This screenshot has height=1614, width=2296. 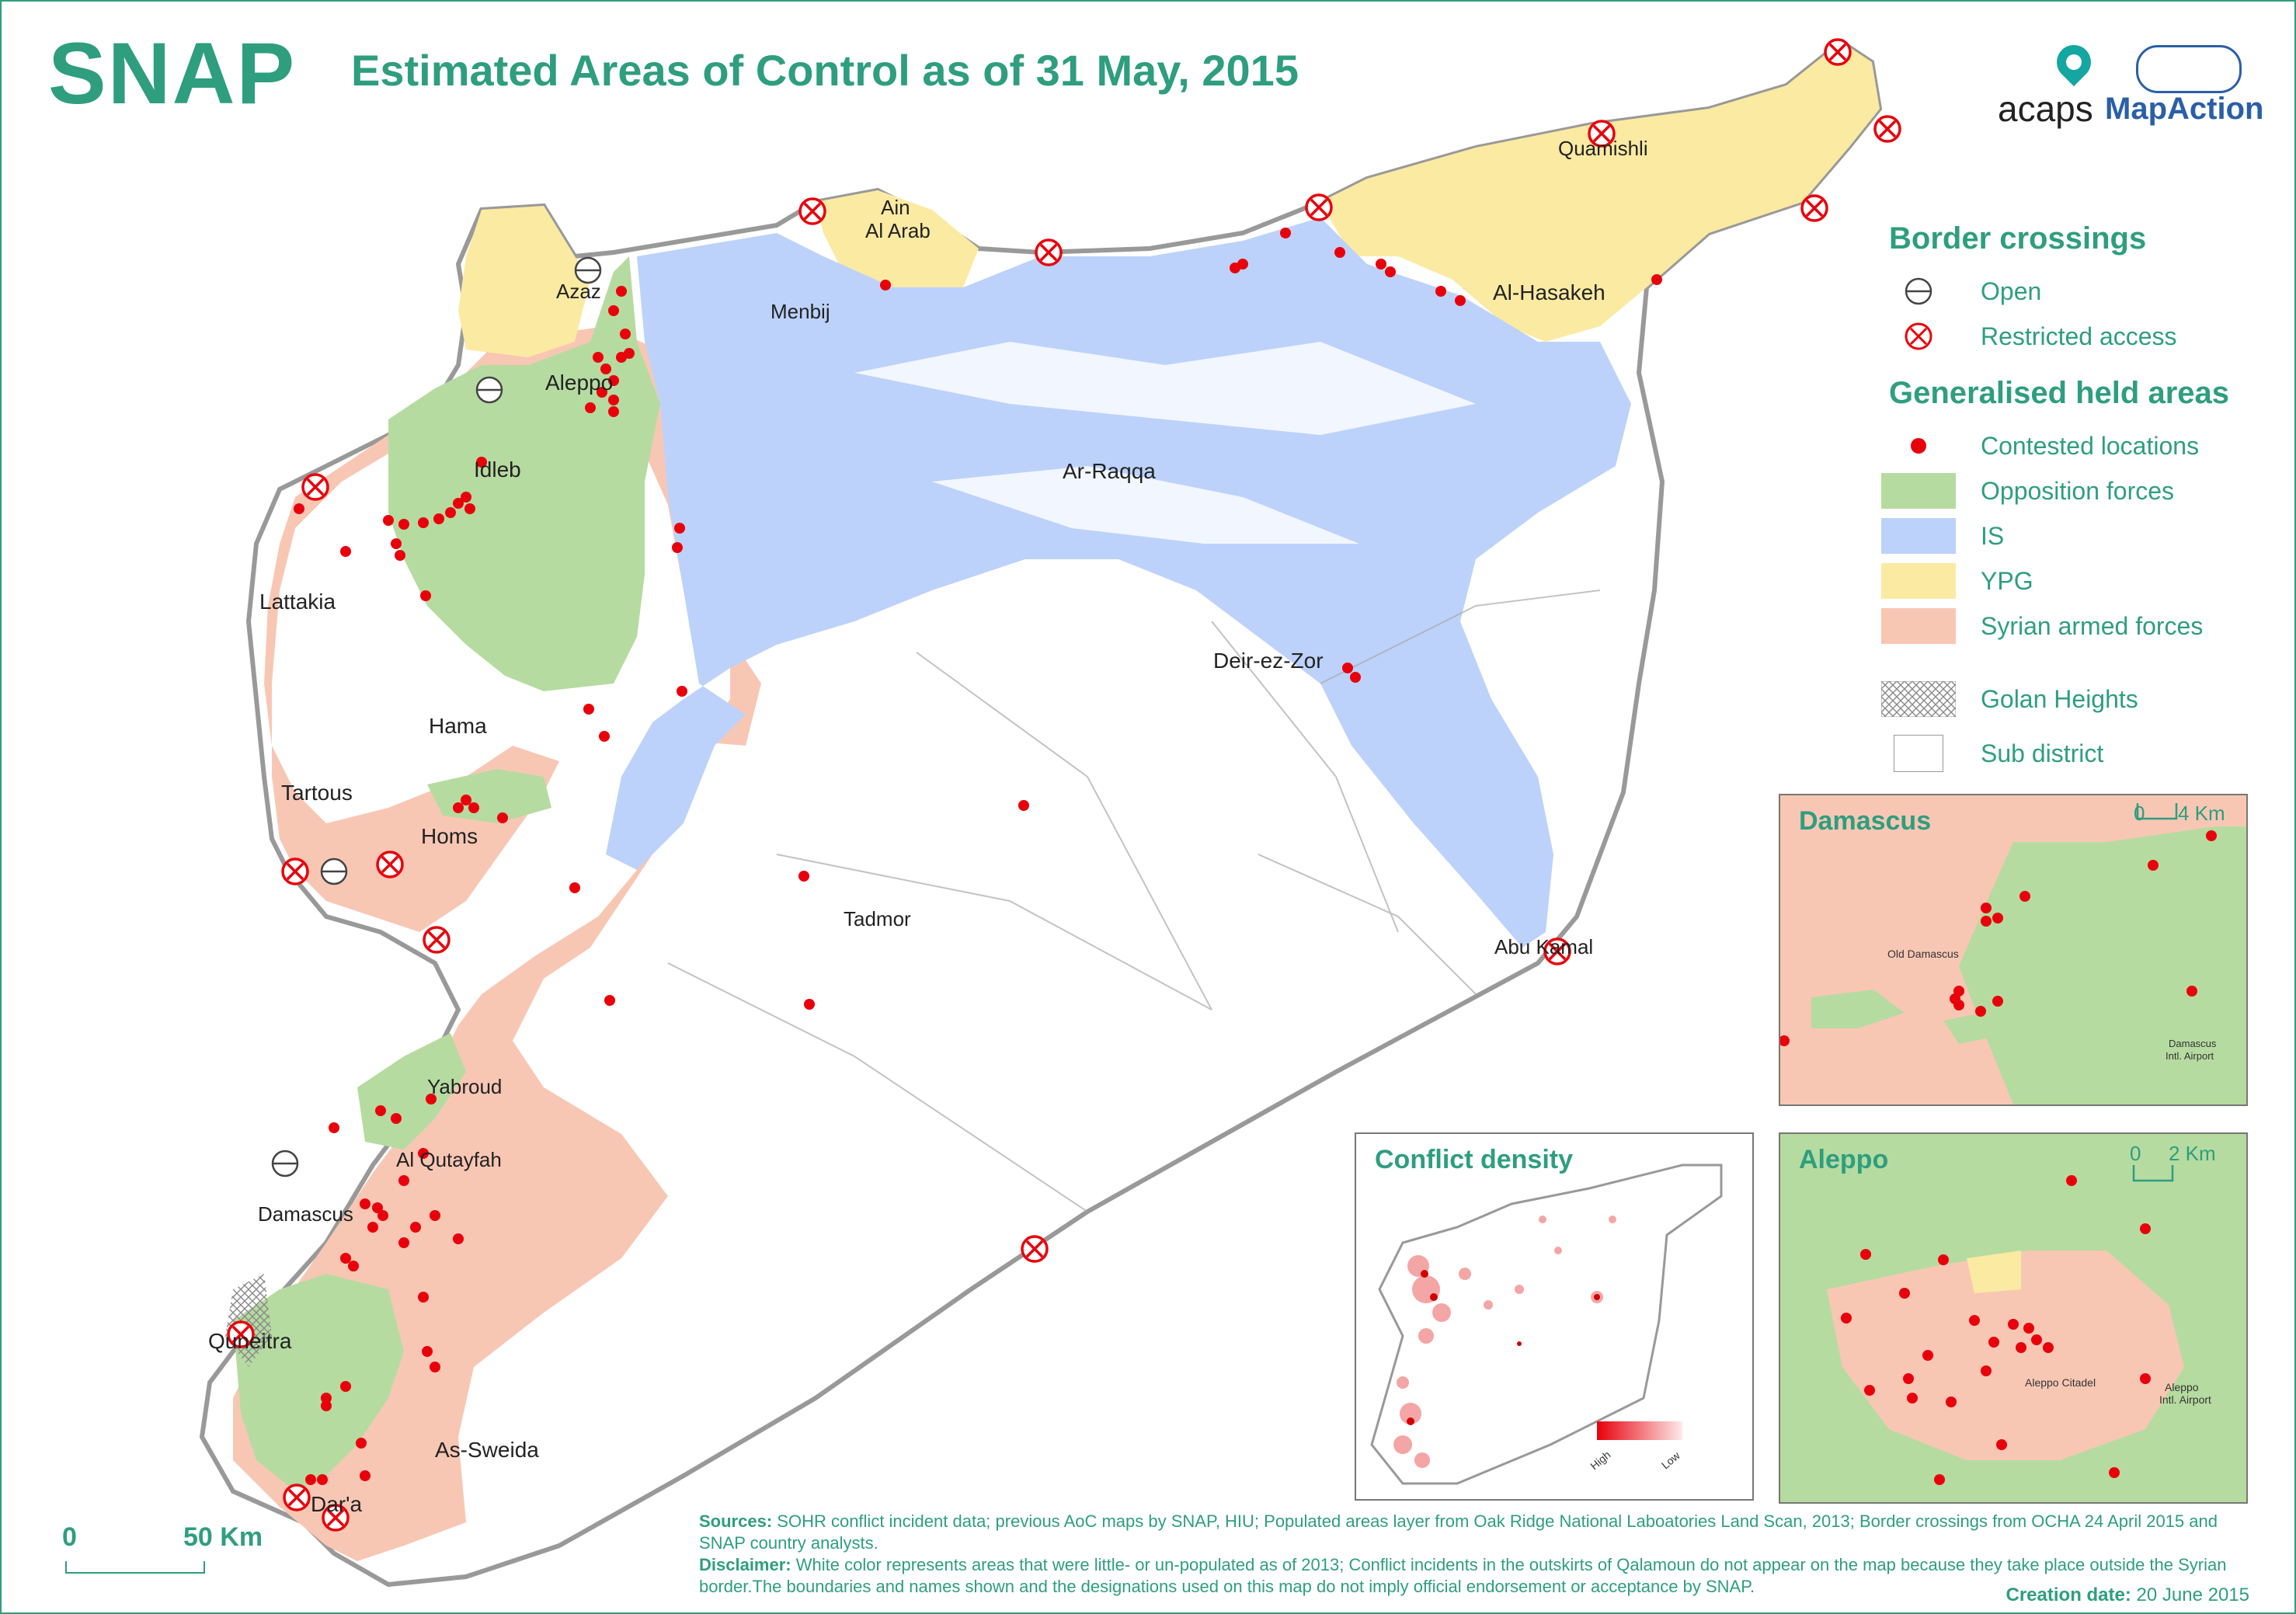 What do you see at coordinates (2066, 291) in the screenshot?
I see `legend-open: Open` at bounding box center [2066, 291].